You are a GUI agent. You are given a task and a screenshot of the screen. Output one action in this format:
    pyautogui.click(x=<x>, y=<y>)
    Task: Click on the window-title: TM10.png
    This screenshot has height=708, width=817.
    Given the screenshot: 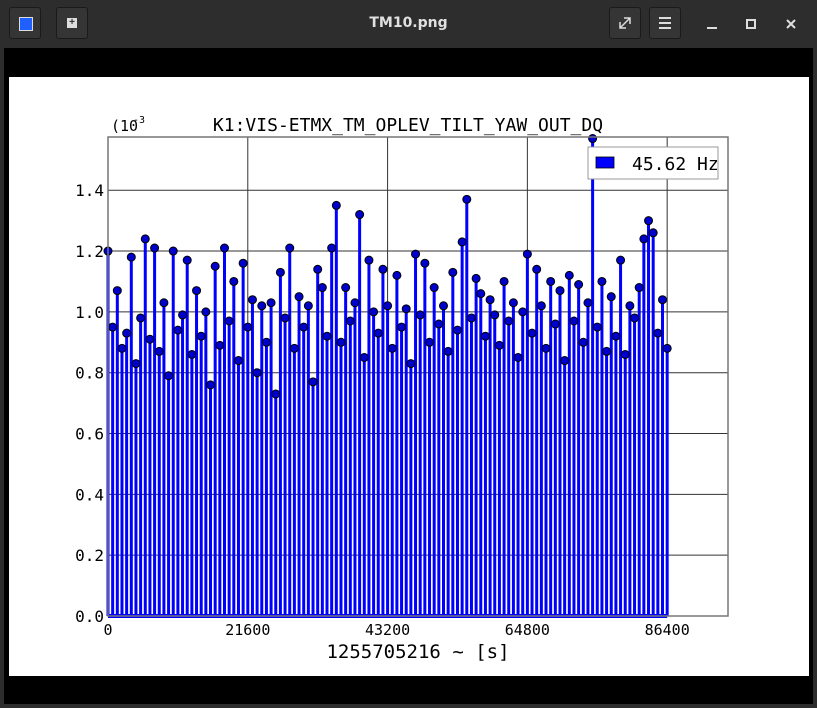 What is the action you would take?
    pyautogui.click(x=408, y=23)
    